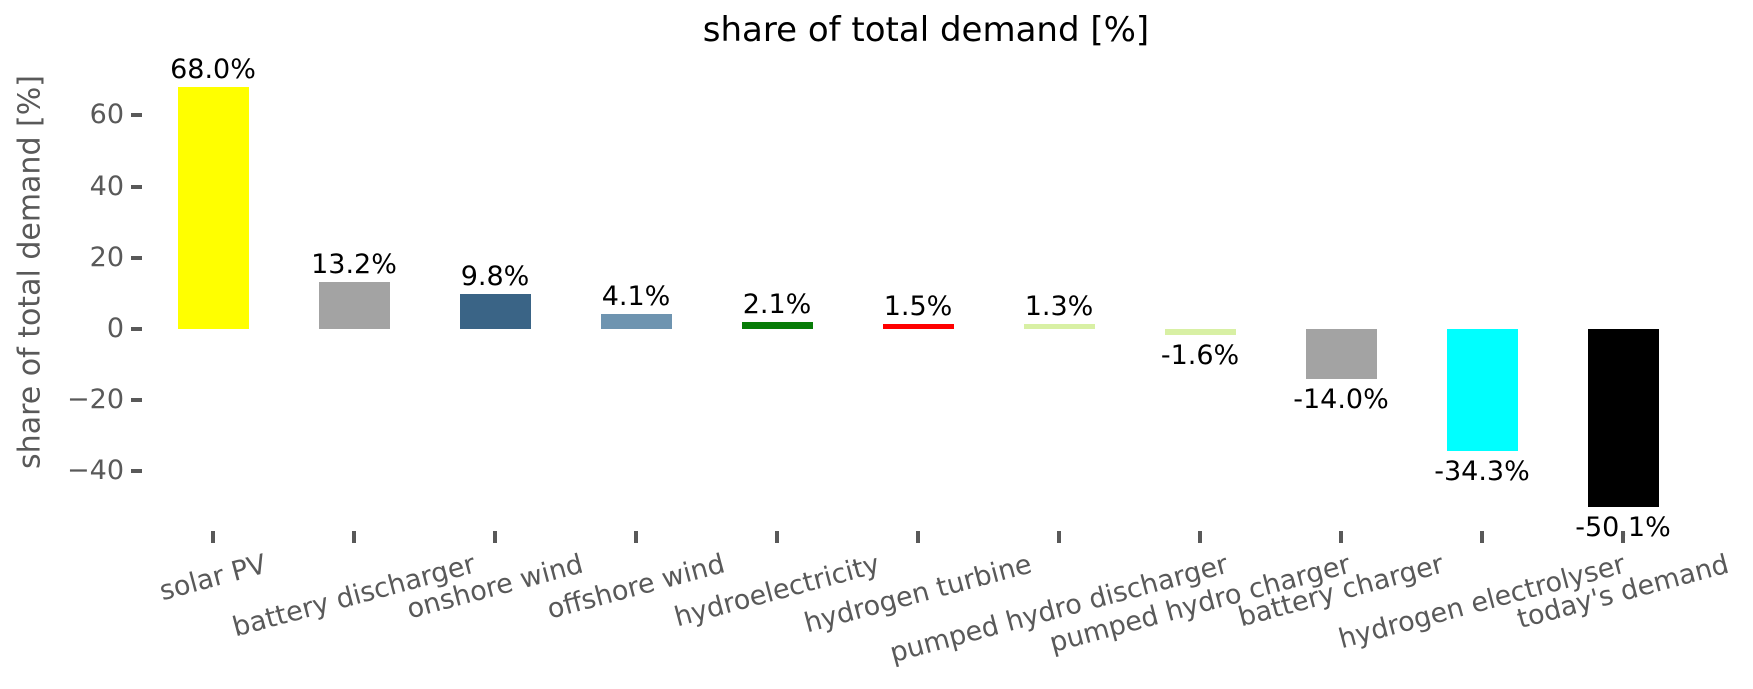 This screenshot has width=1753, height=689. I want to click on bar-battery-charger, so click(1341, 354).